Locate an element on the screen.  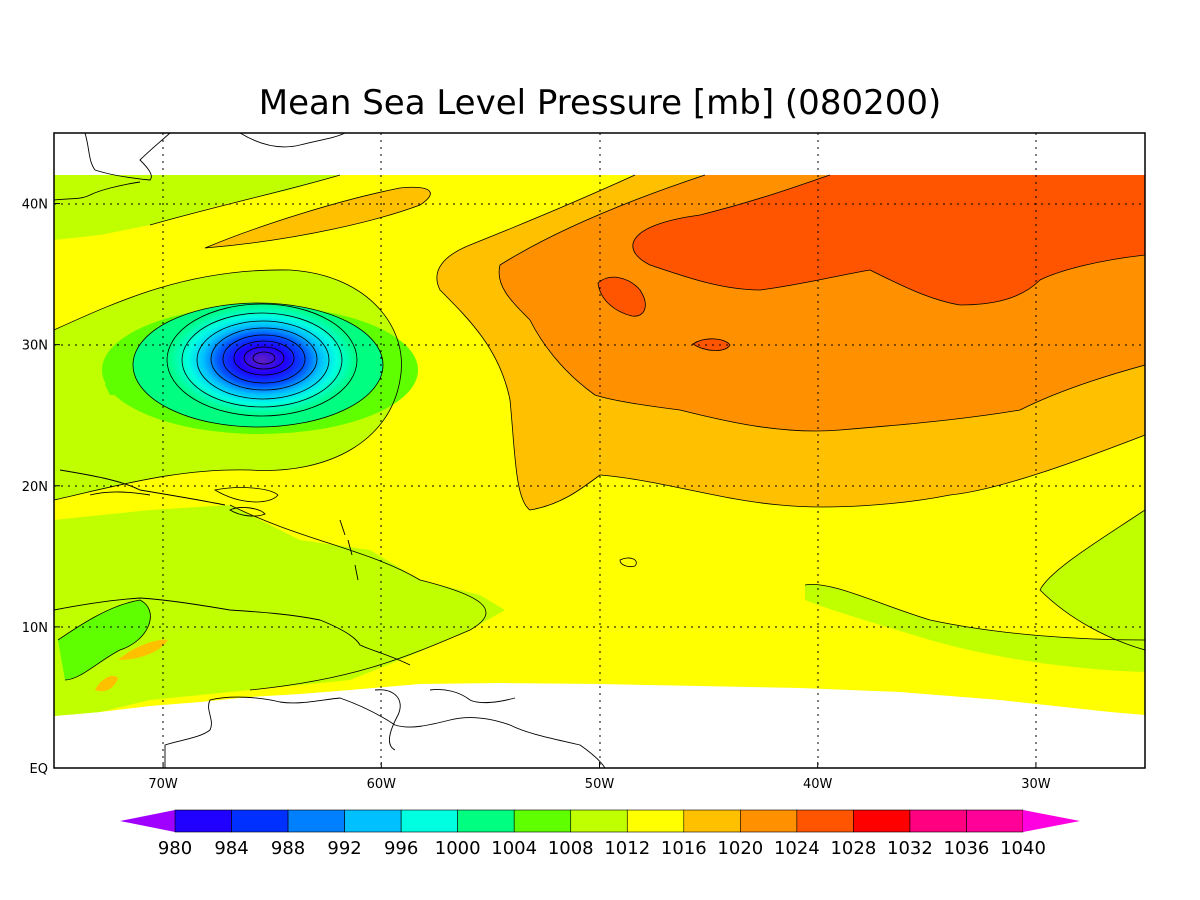
colorbar-level-label: 980 is located at coordinates (175, 848).